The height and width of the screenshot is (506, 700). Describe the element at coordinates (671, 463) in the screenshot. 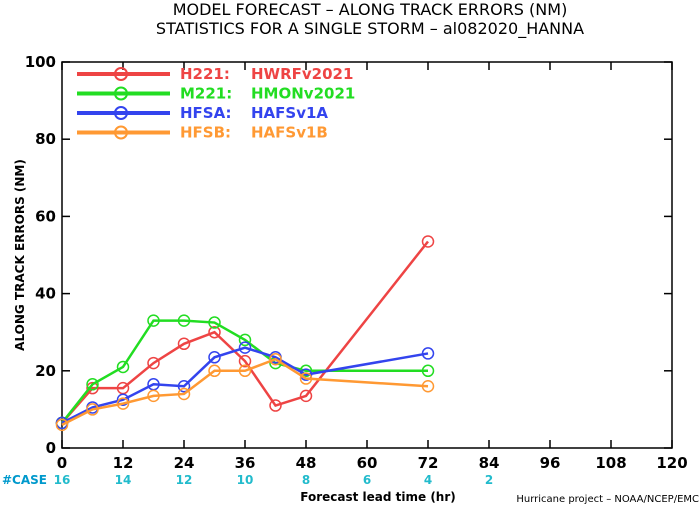

I see `x-tick-label: 120` at that location.